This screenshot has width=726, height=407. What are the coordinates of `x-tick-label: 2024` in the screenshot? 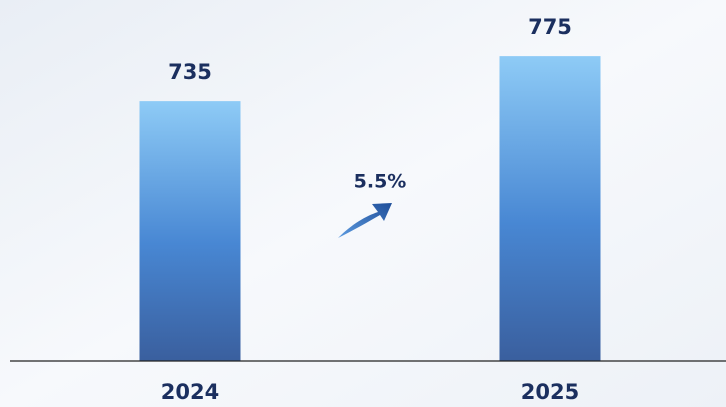 It's located at (190, 392).